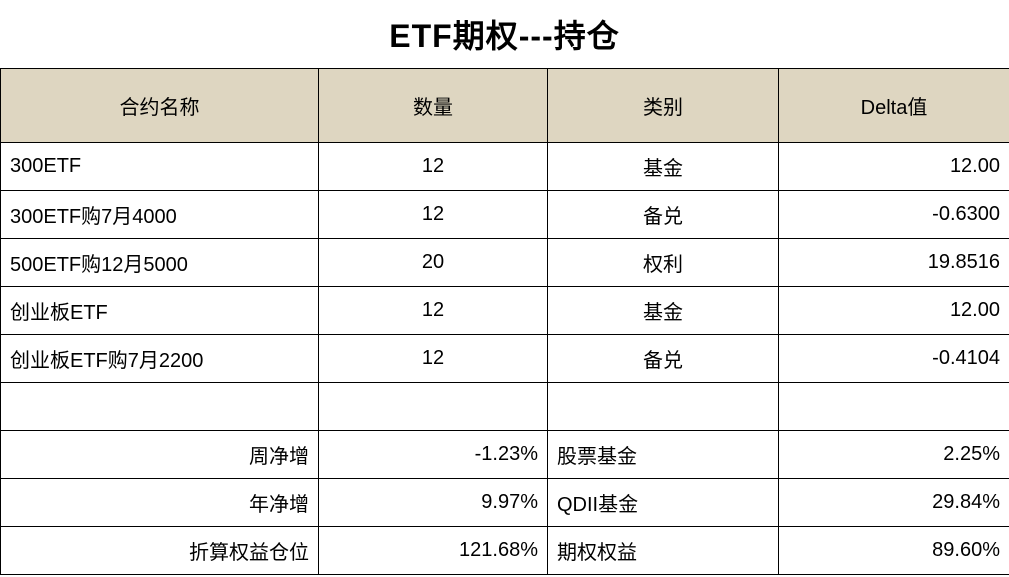  Describe the element at coordinates (159, 214) in the screenshot. I see `cell-contract-name: 300ETF购7月4000` at that location.